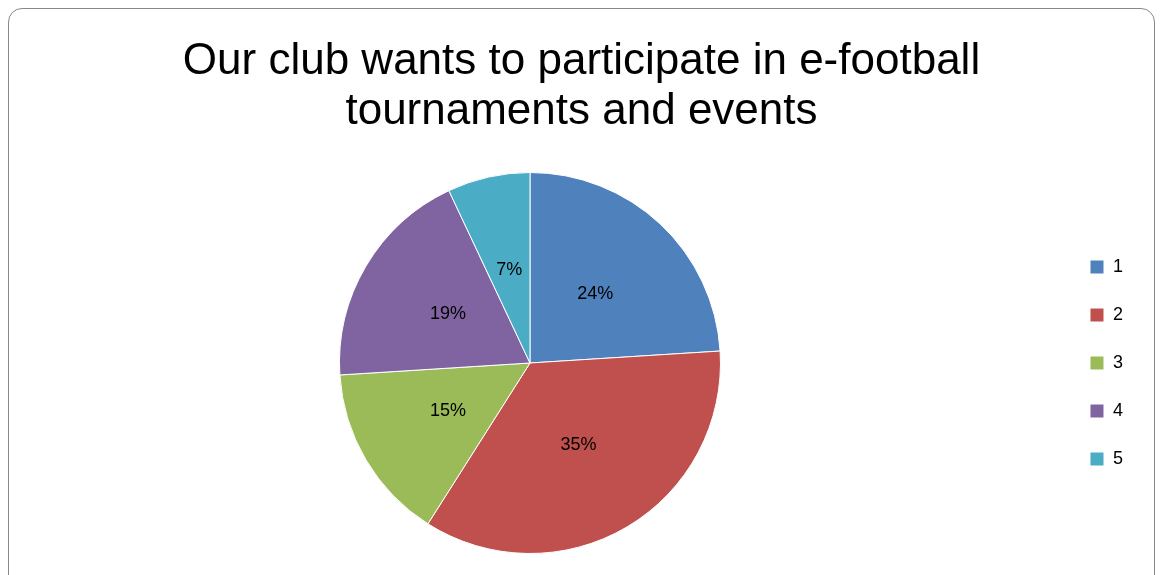 The image size is (1163, 575). Describe the element at coordinates (509, 269) in the screenshot. I see `data-label: 7%` at that location.